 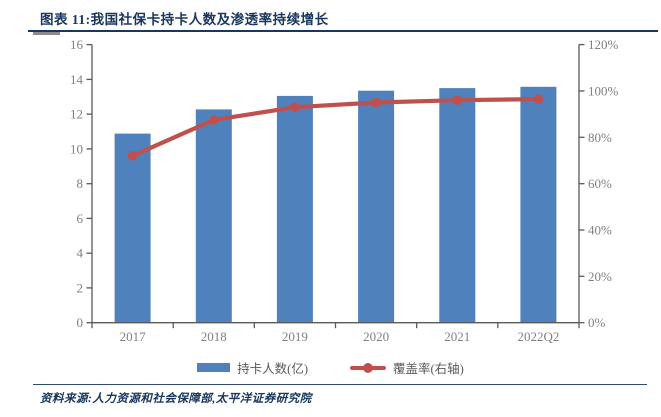 I want to click on legend-item-coverage: 覆盖率(右轴), so click(x=407, y=367).